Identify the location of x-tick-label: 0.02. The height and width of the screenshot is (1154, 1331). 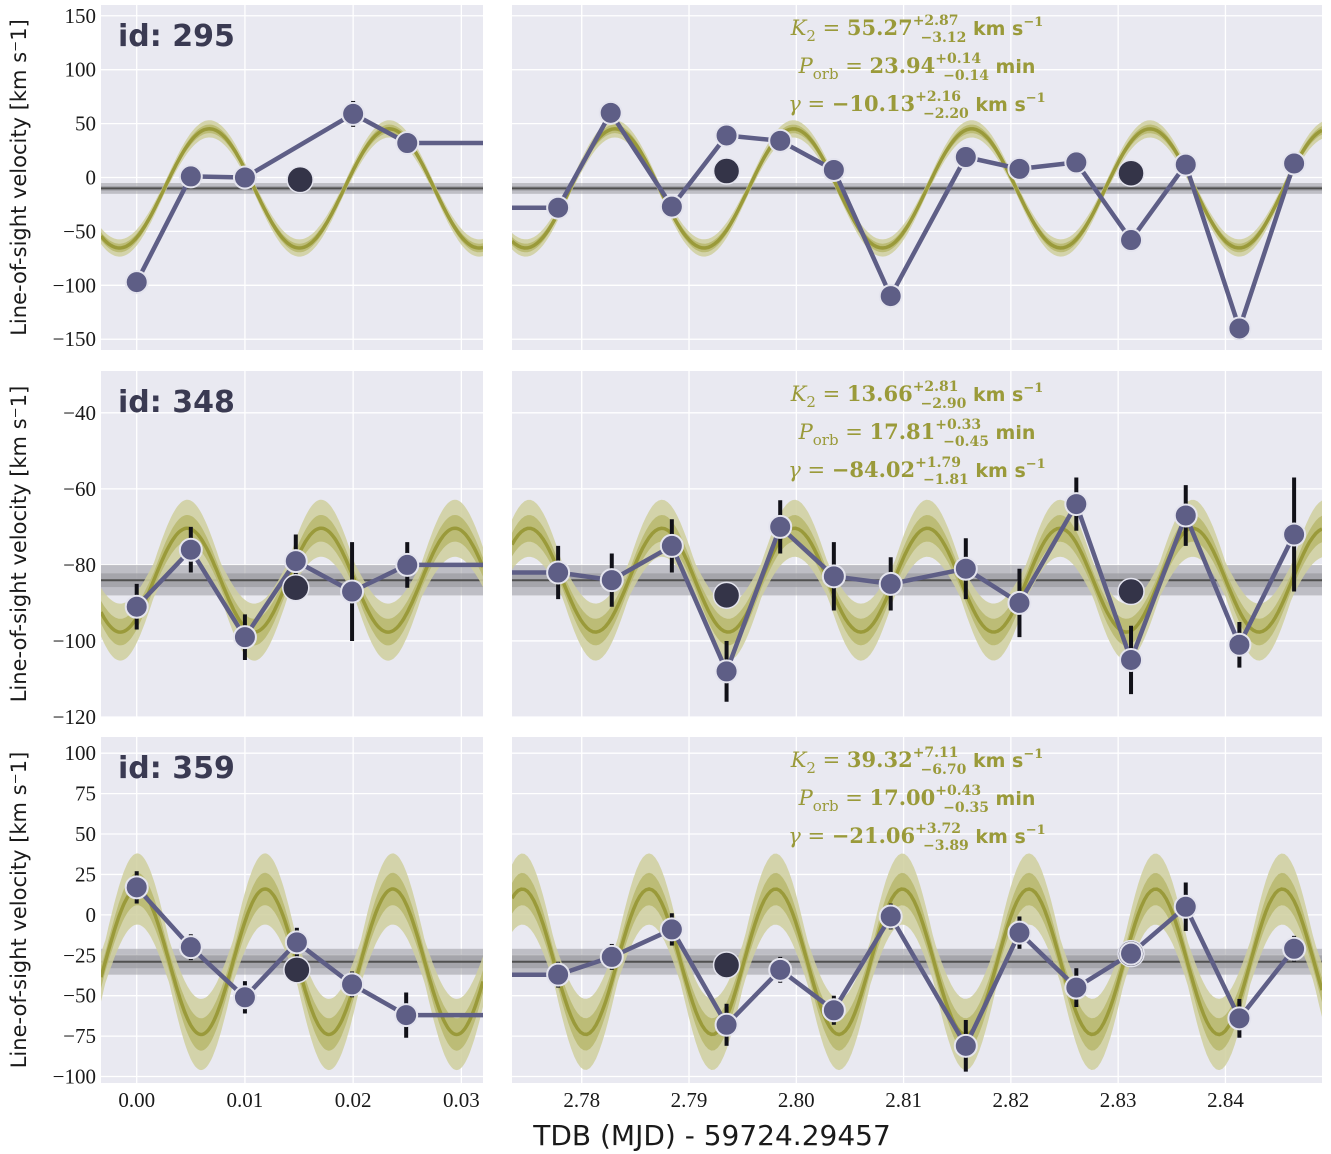
(353, 1100).